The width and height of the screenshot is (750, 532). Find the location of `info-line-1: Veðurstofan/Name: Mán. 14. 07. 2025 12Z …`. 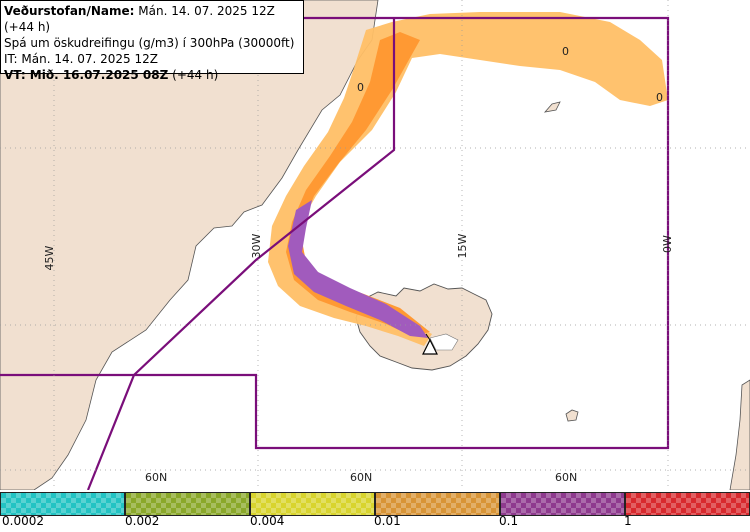

info-line-1: Veðurstofan/Name: Mán. 14. 07. 2025 12Z … is located at coordinates (152, 19).